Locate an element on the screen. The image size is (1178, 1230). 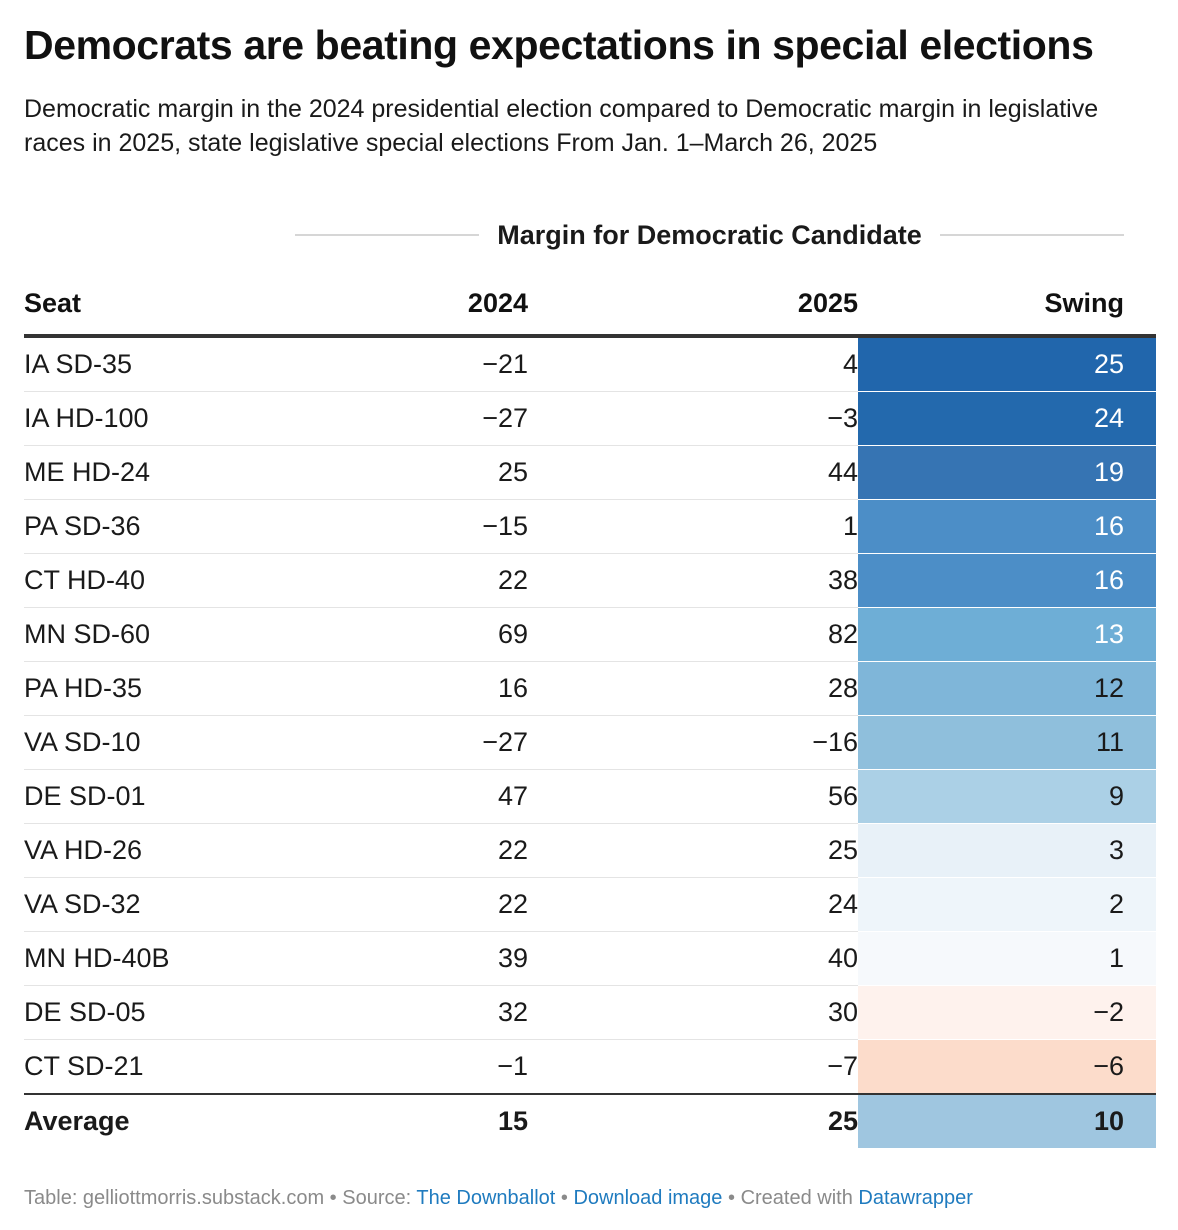
swing-cell: −2 is located at coordinates (1007, 1012).